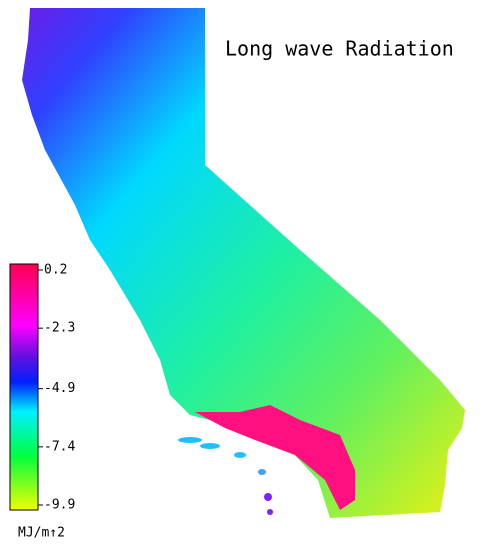 This screenshot has width=500, height=550. Describe the element at coordinates (339, 49) in the screenshot. I see `map-title: Long wave Radiation` at that location.